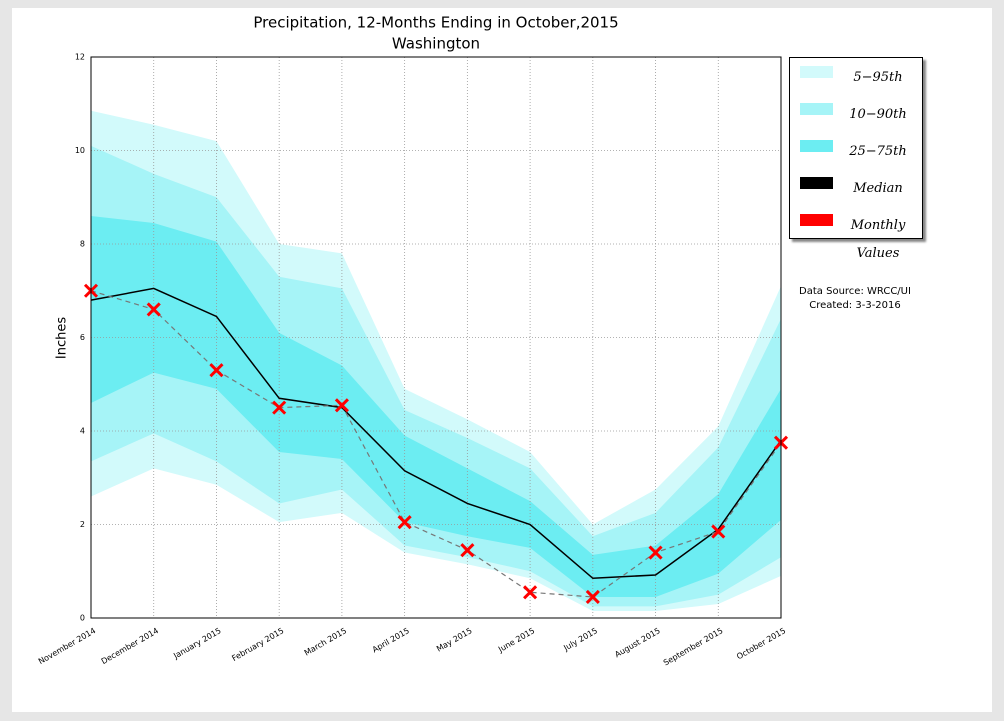  Describe the element at coordinates (82, 431) in the screenshot. I see `y-tick-label: 4` at that location.